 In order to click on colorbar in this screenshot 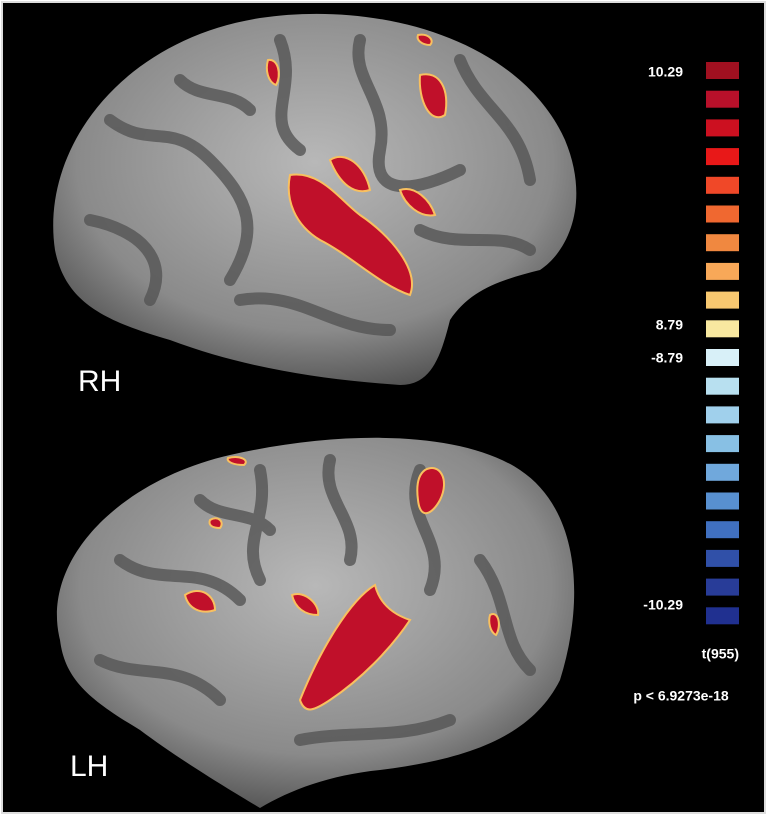, I will do `click(722, 343)`.